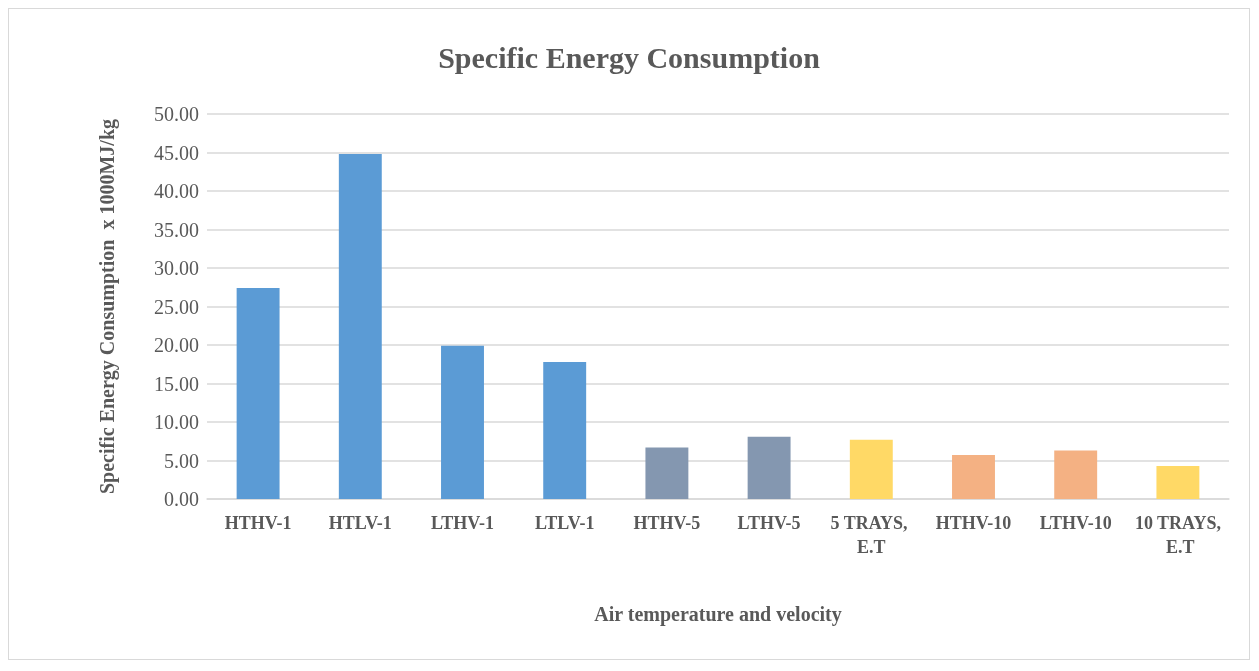 This screenshot has width=1259, height=671. I want to click on y-tick-label: 15.00, so click(176, 383).